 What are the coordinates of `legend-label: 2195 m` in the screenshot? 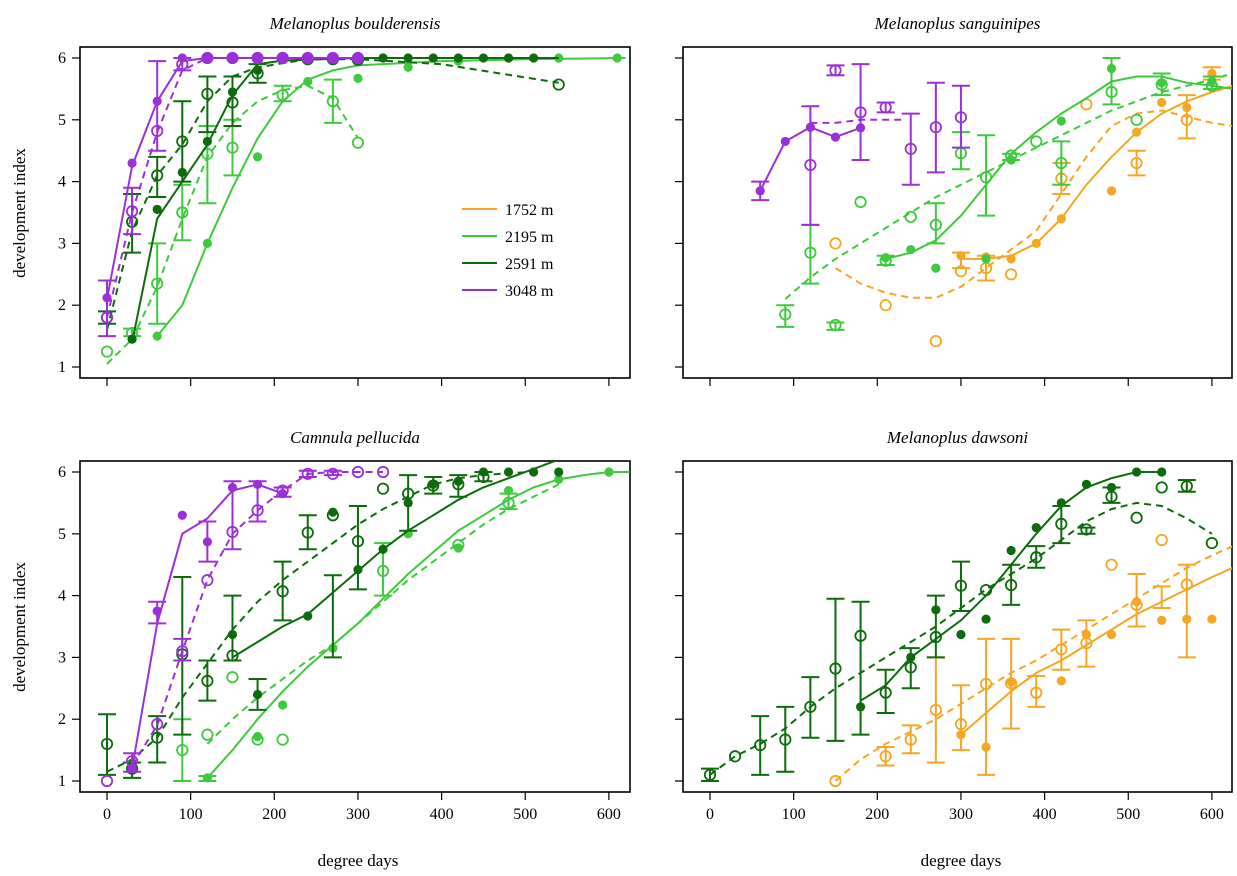 It's located at (529, 237).